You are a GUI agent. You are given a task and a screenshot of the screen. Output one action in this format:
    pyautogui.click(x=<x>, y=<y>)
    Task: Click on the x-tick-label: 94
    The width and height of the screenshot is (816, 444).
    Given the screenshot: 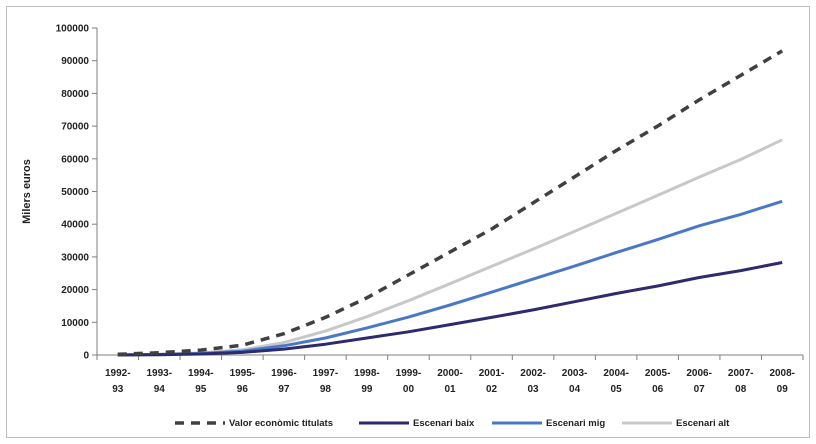 What is the action you would take?
    pyautogui.click(x=160, y=389)
    